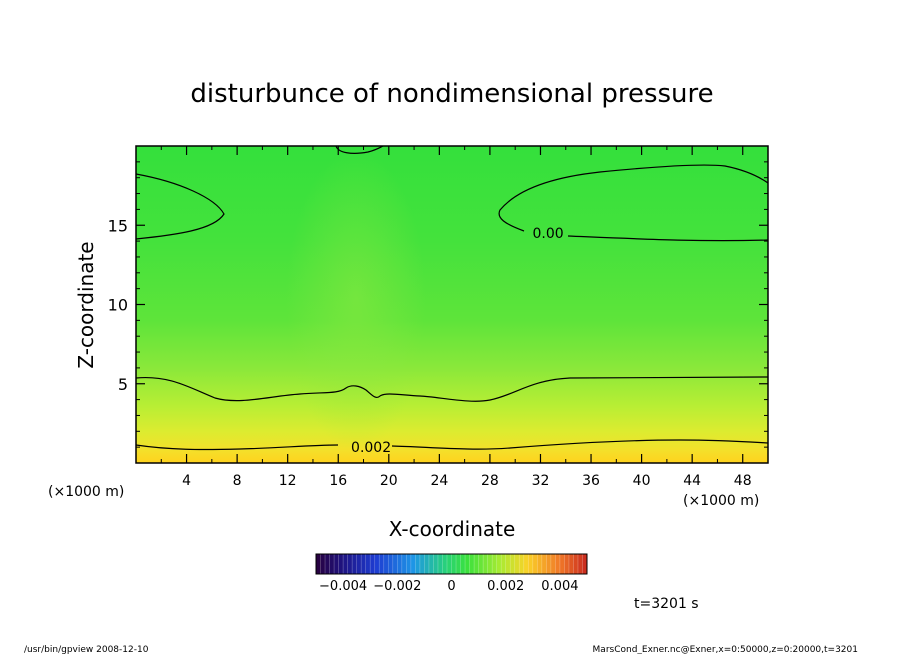 The width and height of the screenshot is (904, 658). I want to click on y-axis-label: Z-coordinate, so click(86, 304).